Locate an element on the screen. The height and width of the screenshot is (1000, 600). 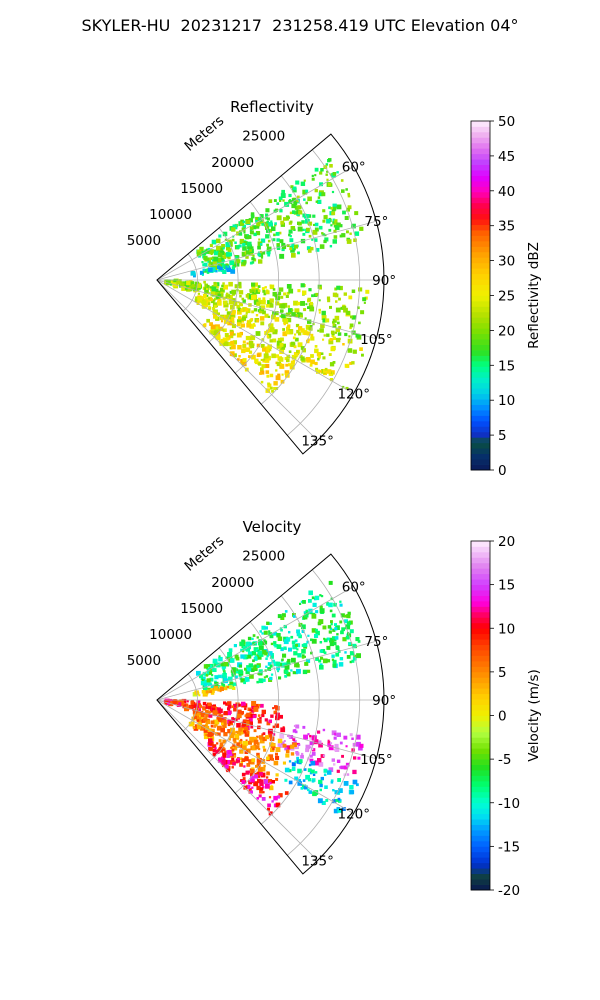
azimuth-gridline is located at coordinates (266, 309).